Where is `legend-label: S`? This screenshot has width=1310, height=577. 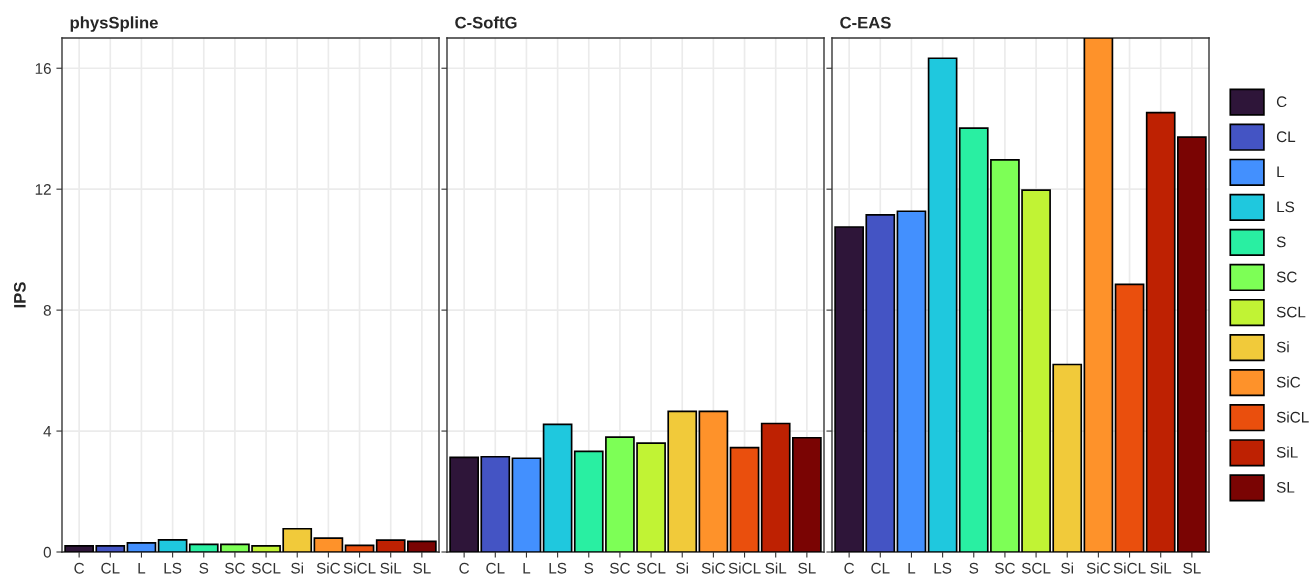 legend-label: S is located at coordinates (1281, 242).